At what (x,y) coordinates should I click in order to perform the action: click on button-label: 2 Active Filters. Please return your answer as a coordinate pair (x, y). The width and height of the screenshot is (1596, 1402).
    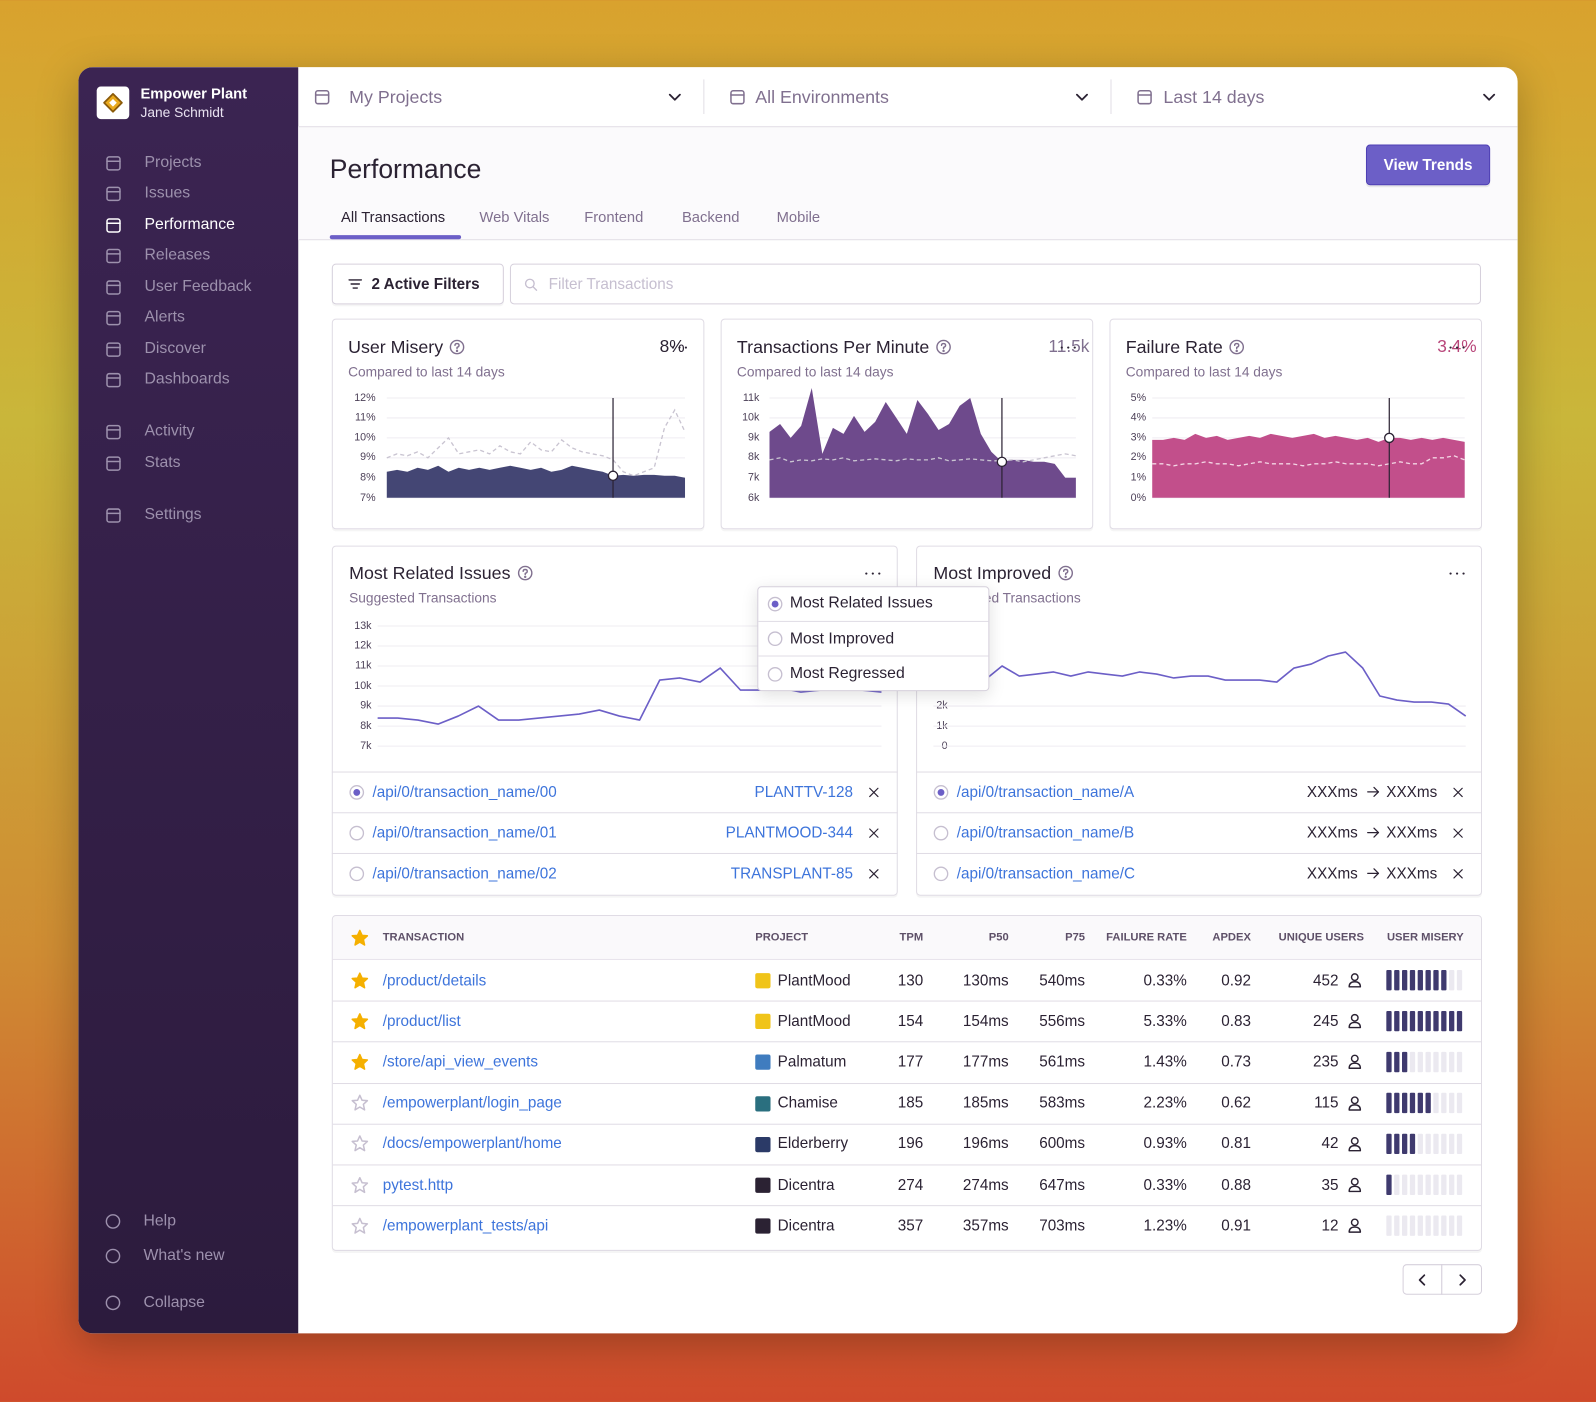
    Looking at the image, I should click on (425, 284).